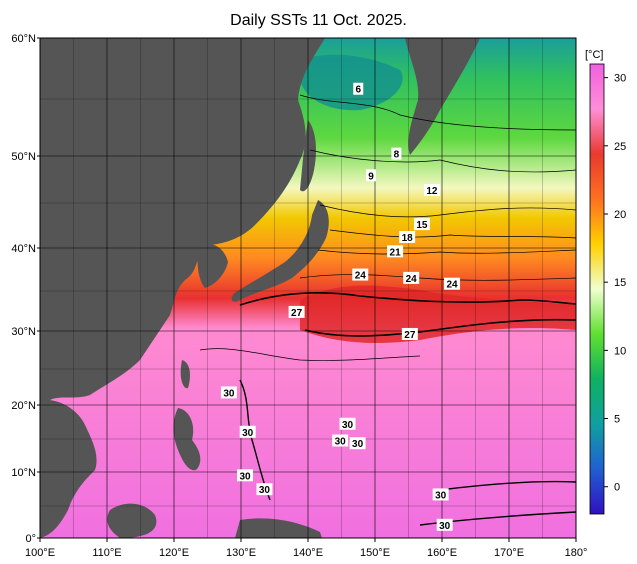 This screenshot has height=564, width=637. I want to click on colorbar-tick-label: 10, so click(620, 351).